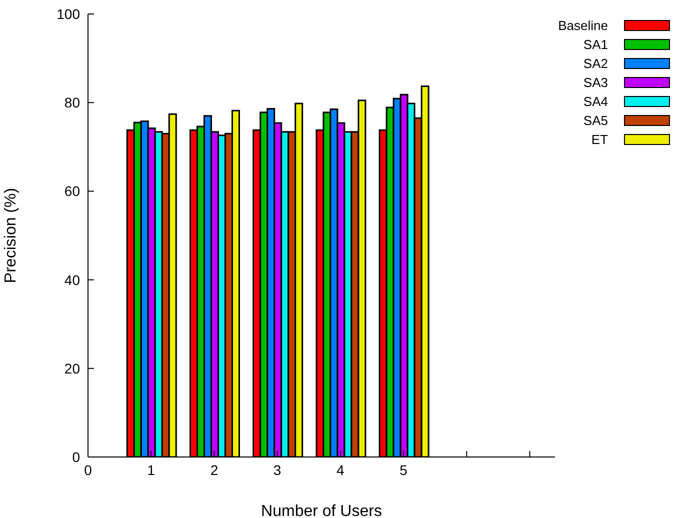  What do you see at coordinates (72, 368) in the screenshot?
I see `y-tick-label: 20` at bounding box center [72, 368].